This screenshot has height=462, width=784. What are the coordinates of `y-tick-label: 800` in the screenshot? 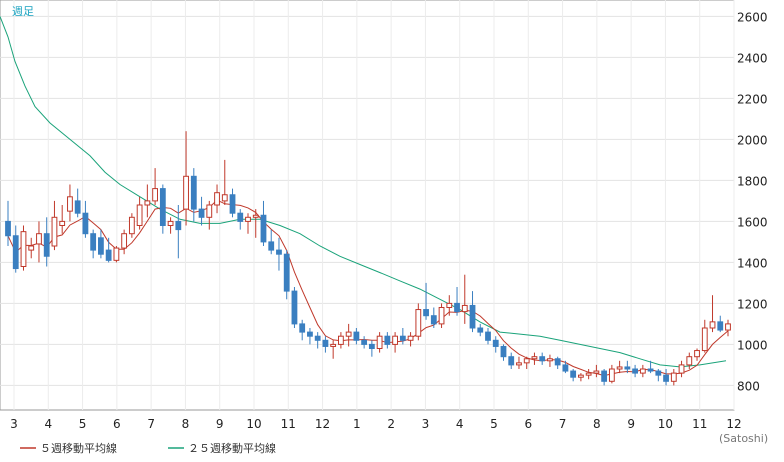 It's located at (748, 386).